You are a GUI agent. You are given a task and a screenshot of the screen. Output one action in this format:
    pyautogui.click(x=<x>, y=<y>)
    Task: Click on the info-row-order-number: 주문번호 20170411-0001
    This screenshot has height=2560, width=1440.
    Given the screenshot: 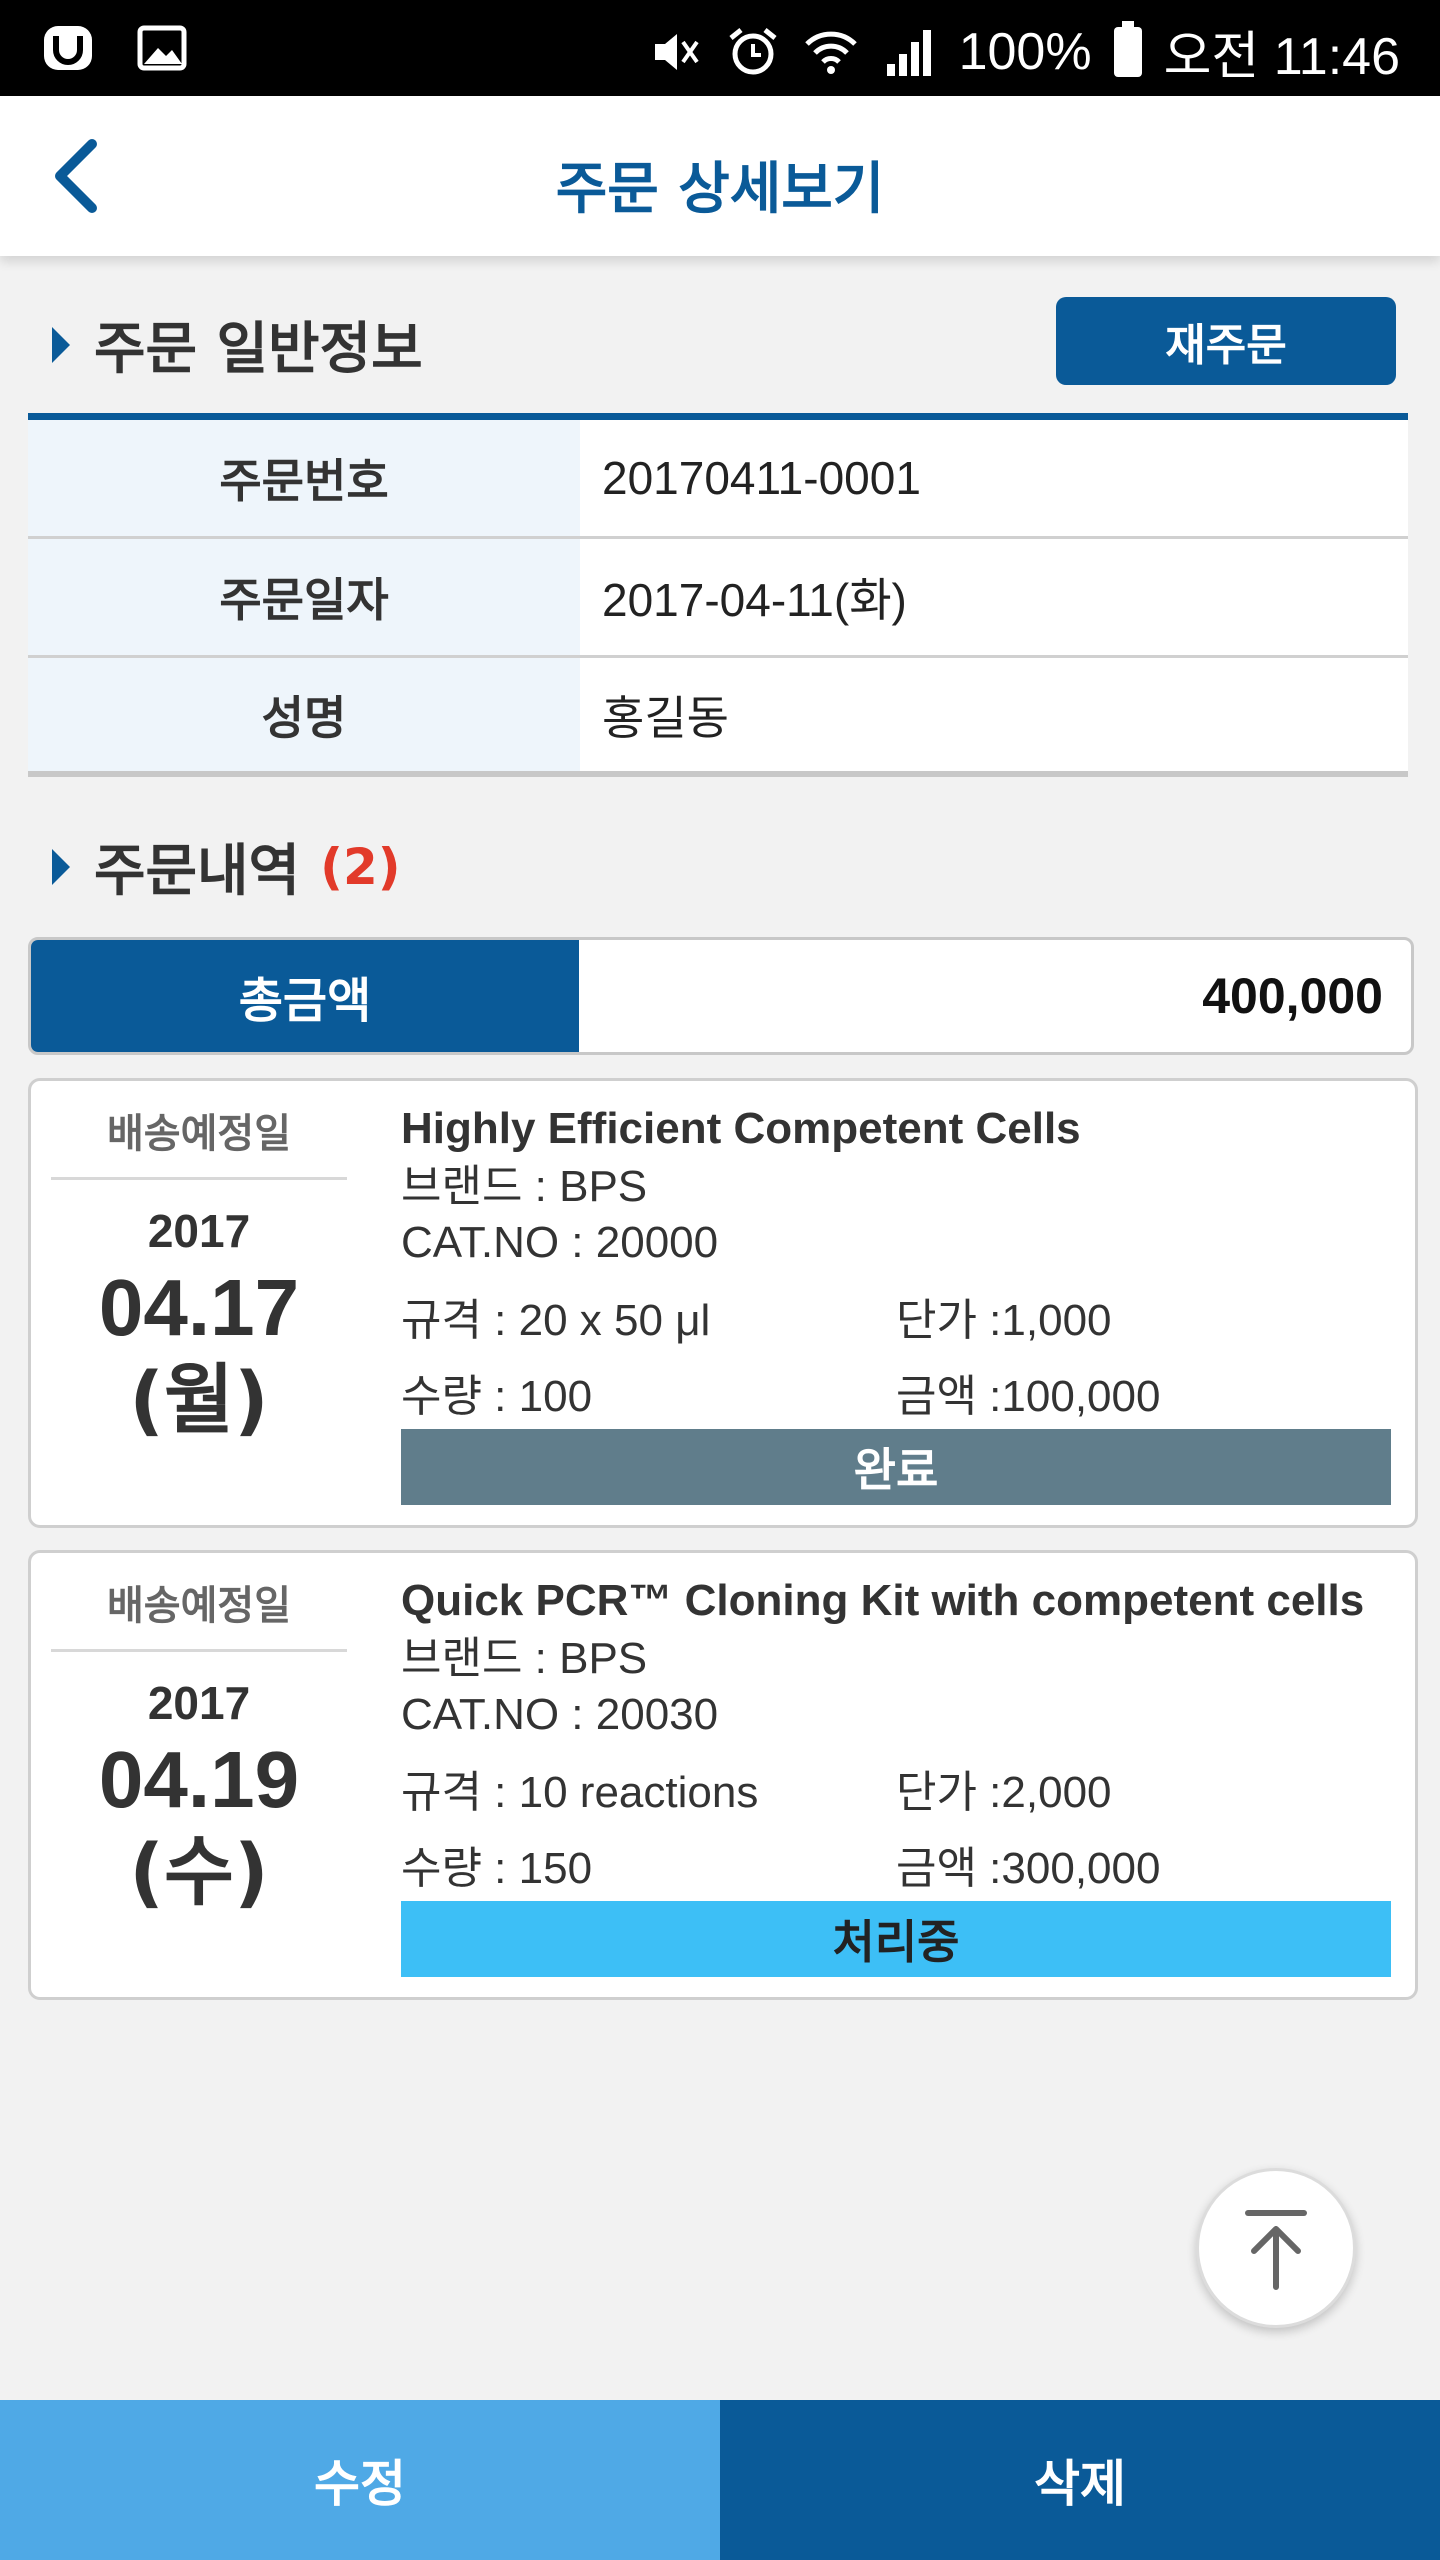 What is the action you would take?
    pyautogui.click(x=718, y=479)
    